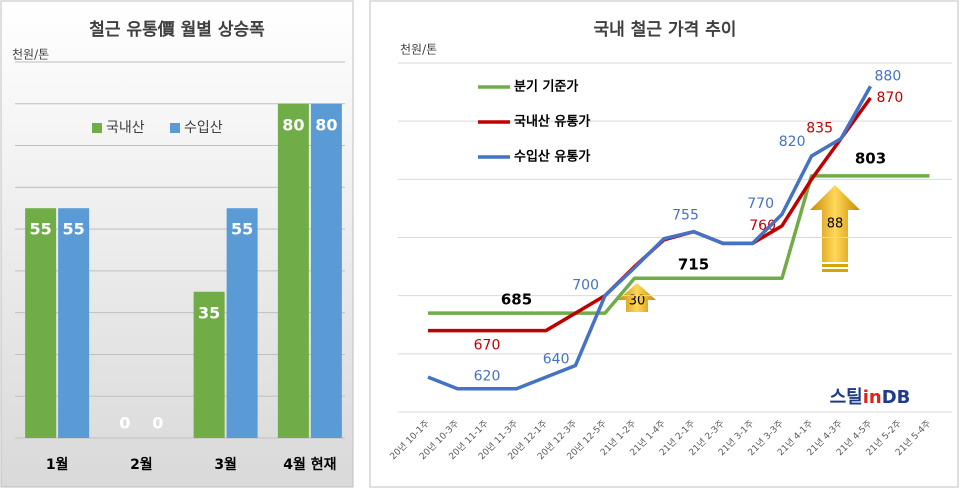 Image resolution: width=960 pixels, height=489 pixels. Describe the element at coordinates (57, 464) in the screenshot. I see `x-tick-label: 1월` at that location.